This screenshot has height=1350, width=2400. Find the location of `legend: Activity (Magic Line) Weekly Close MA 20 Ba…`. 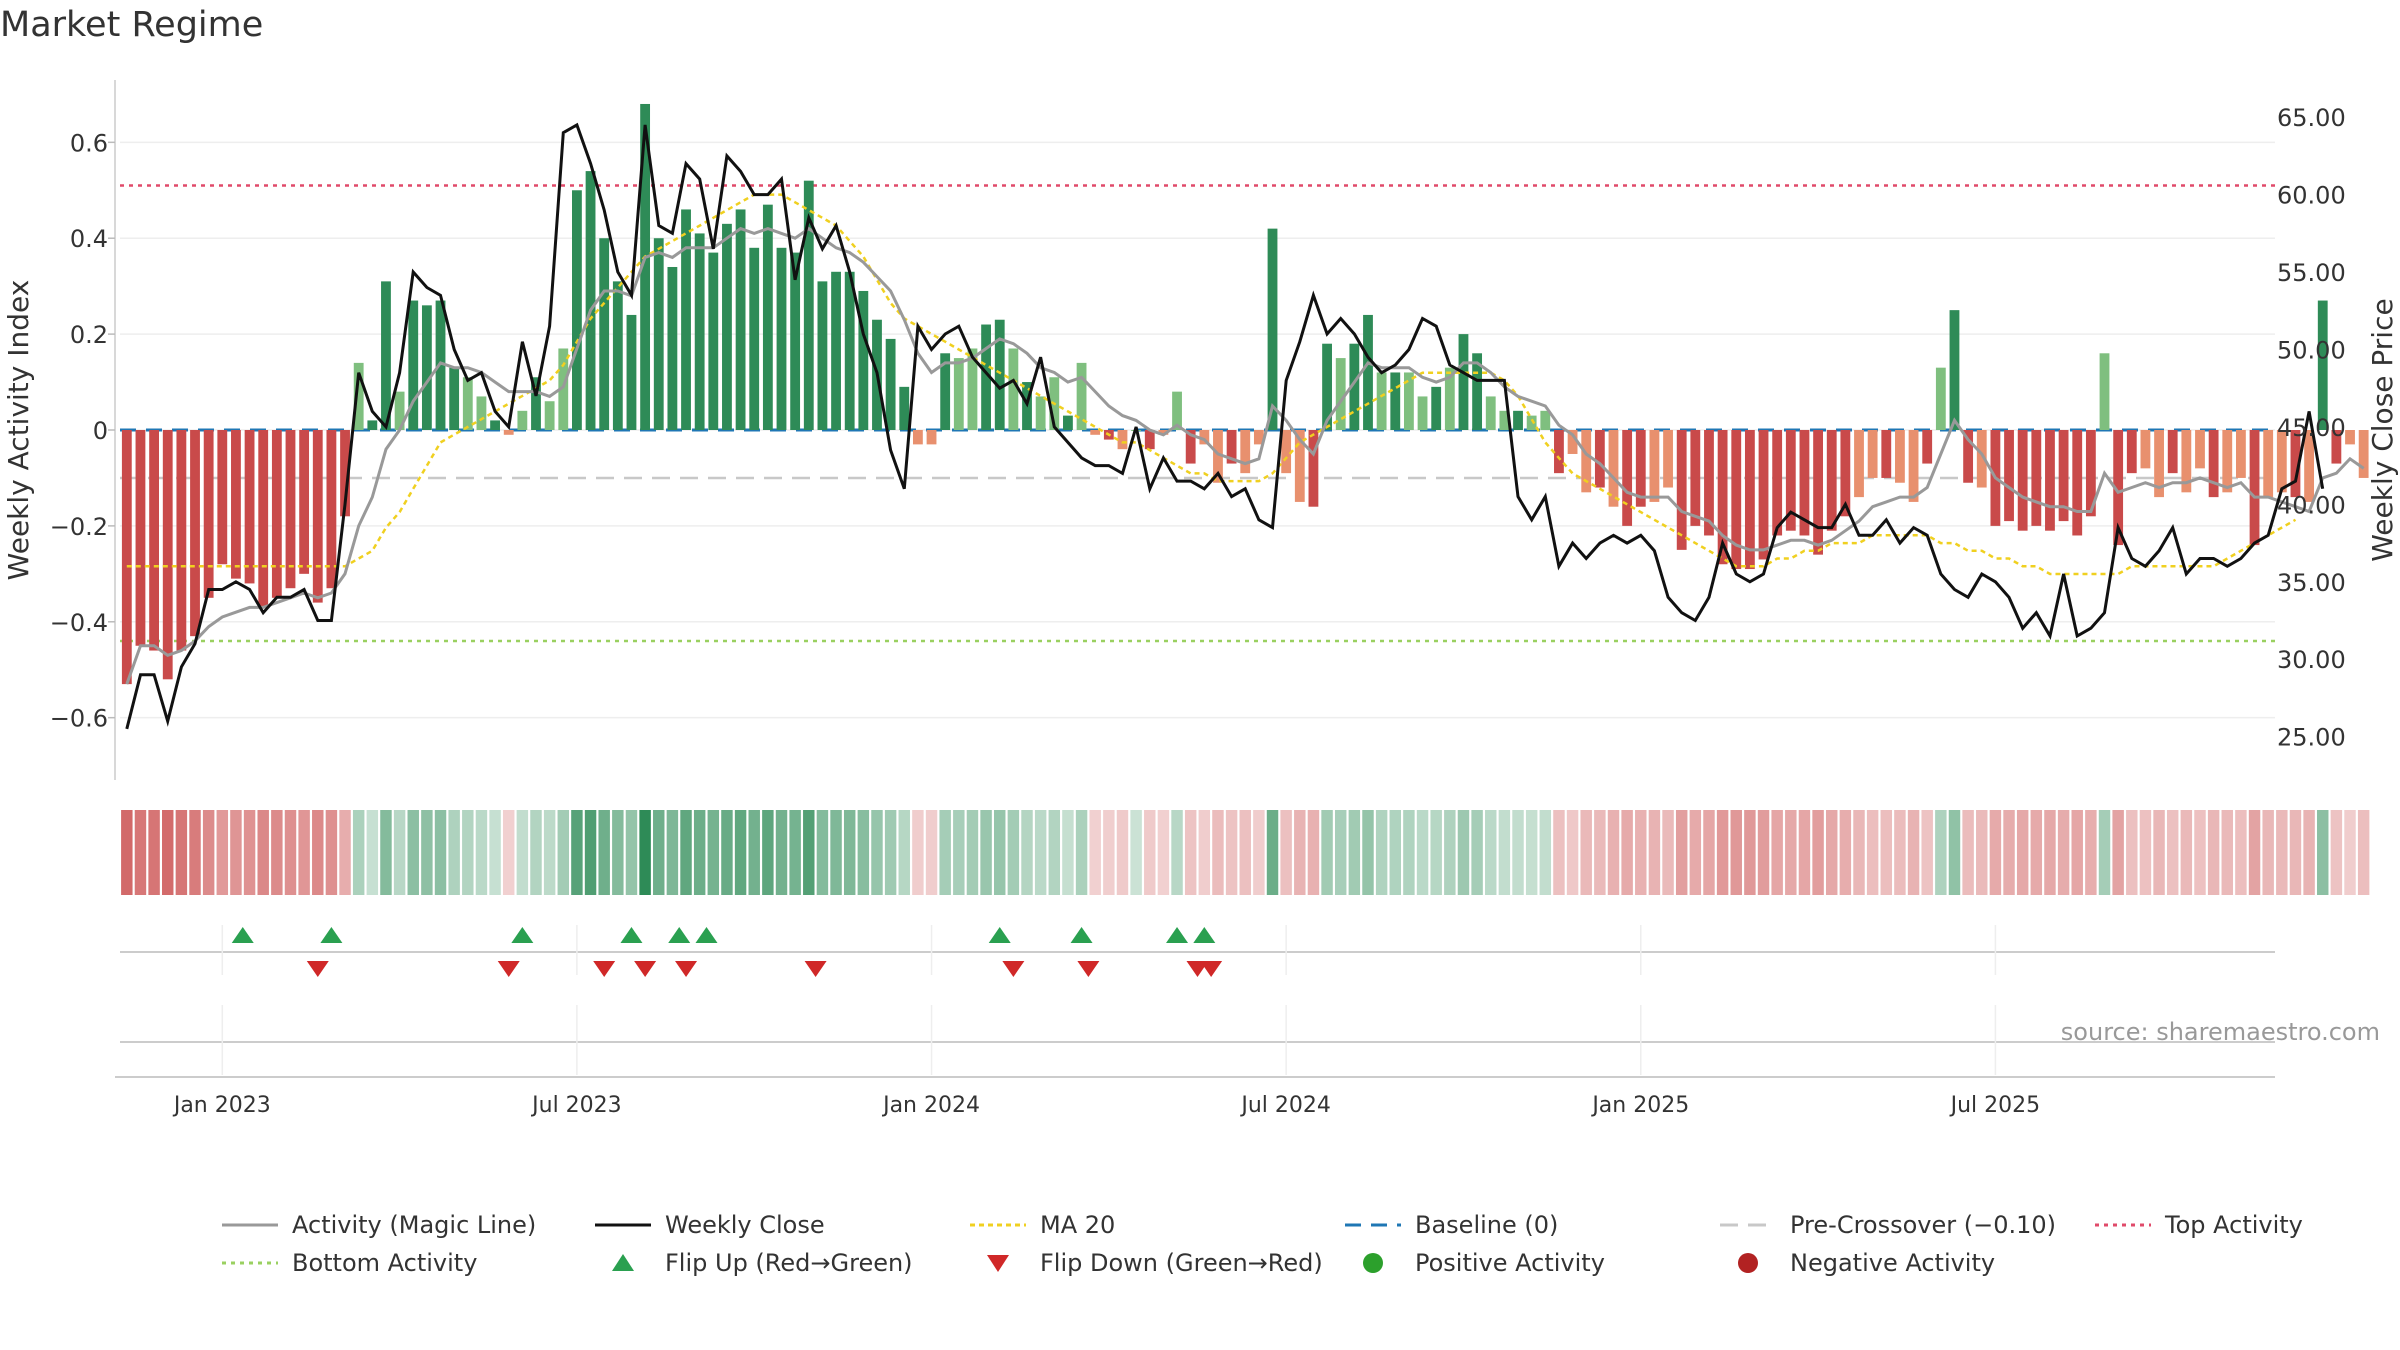

legend: Activity (Magic Line) Weekly Close MA 20 Ba… is located at coordinates (1262, 1244).